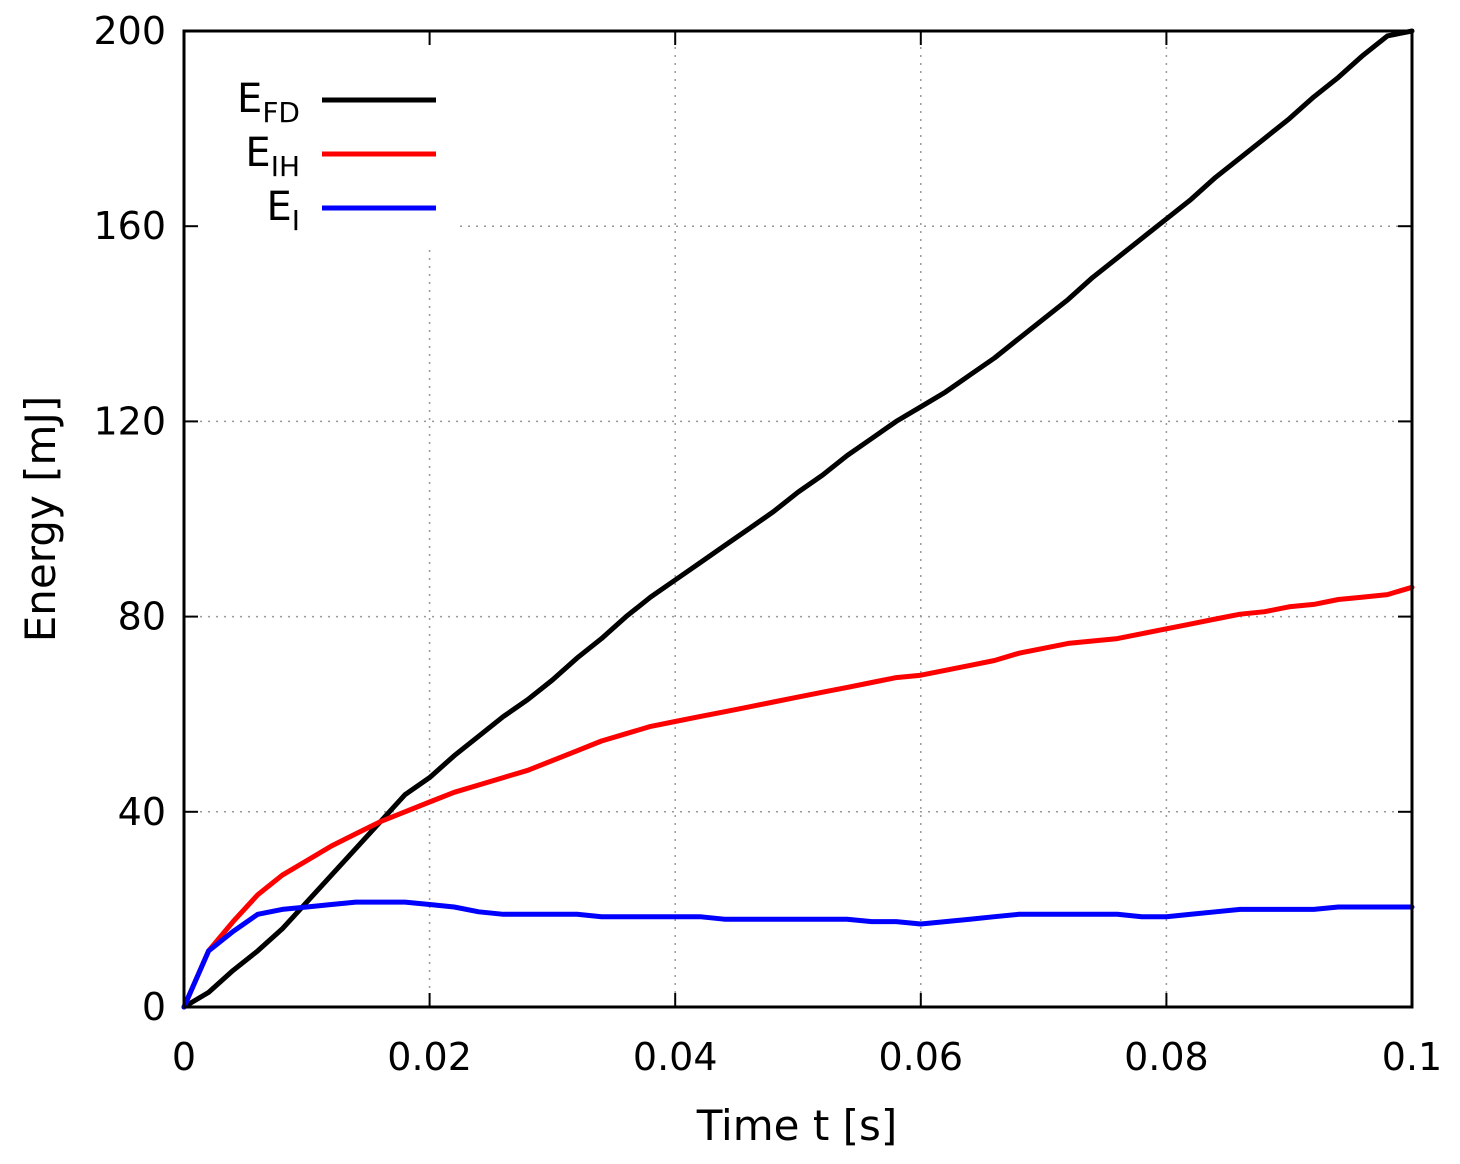 Image resolution: width=1460 pixels, height=1164 pixels. I want to click on y-axis-label: Energy [mJ], so click(40, 519).